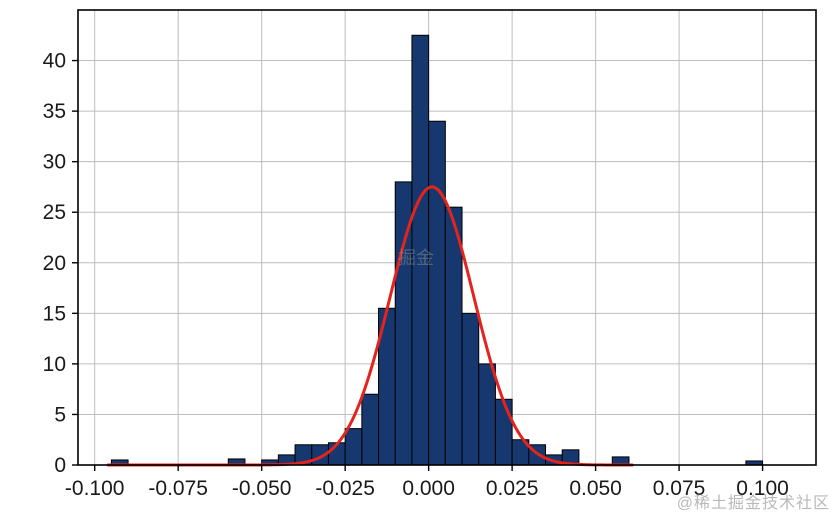 The image size is (836, 517). What do you see at coordinates (54, 162) in the screenshot?
I see `y-tick-label: 30` at bounding box center [54, 162].